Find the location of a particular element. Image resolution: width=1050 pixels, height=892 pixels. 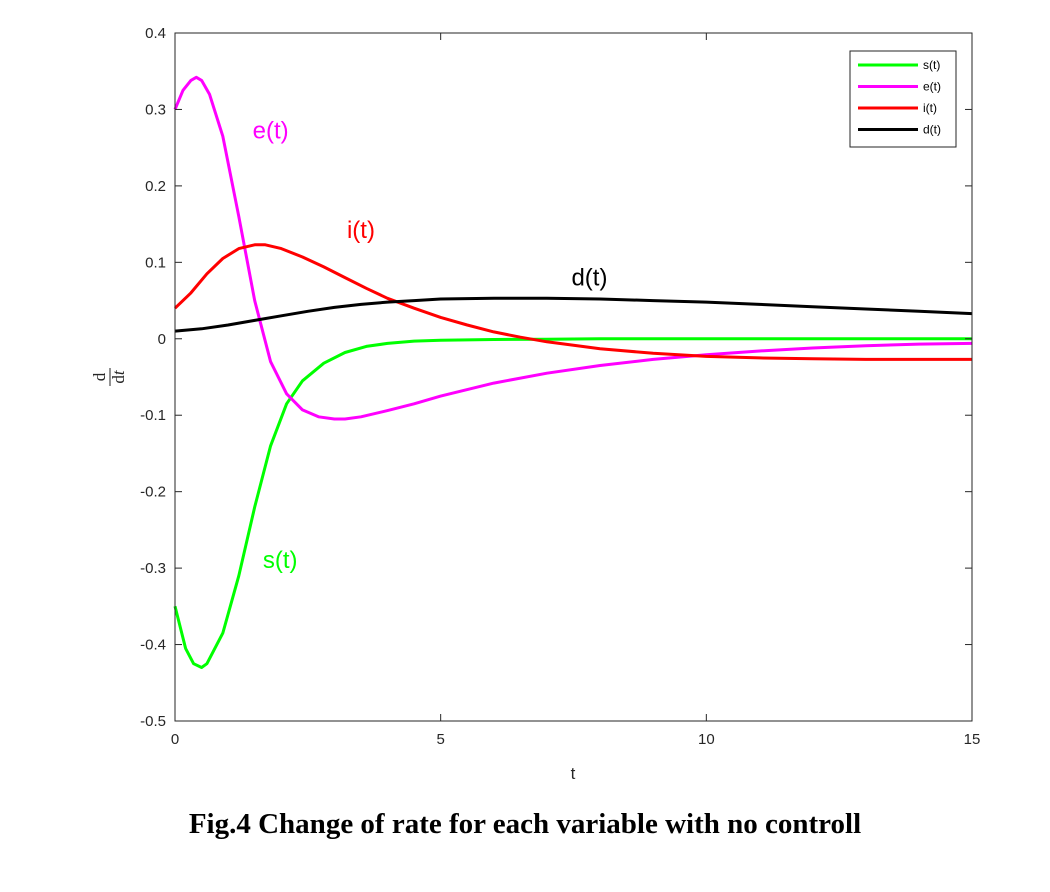

y-tick-label: 0.2 is located at coordinates (155, 186).